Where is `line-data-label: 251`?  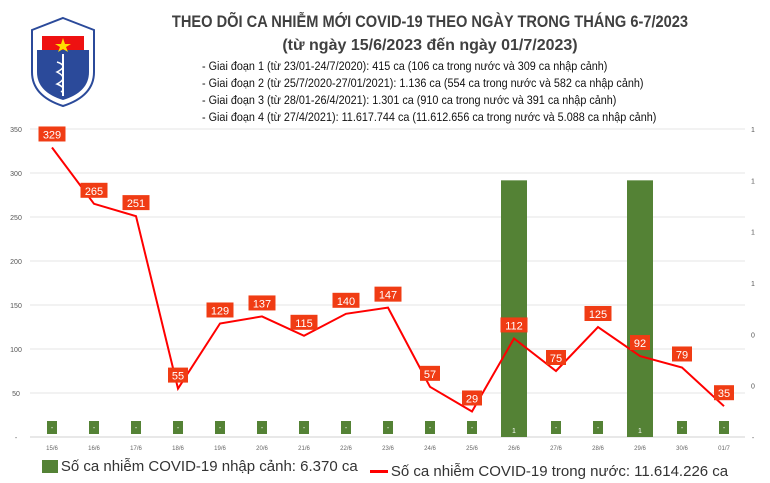 line-data-label: 251 is located at coordinates (136, 204).